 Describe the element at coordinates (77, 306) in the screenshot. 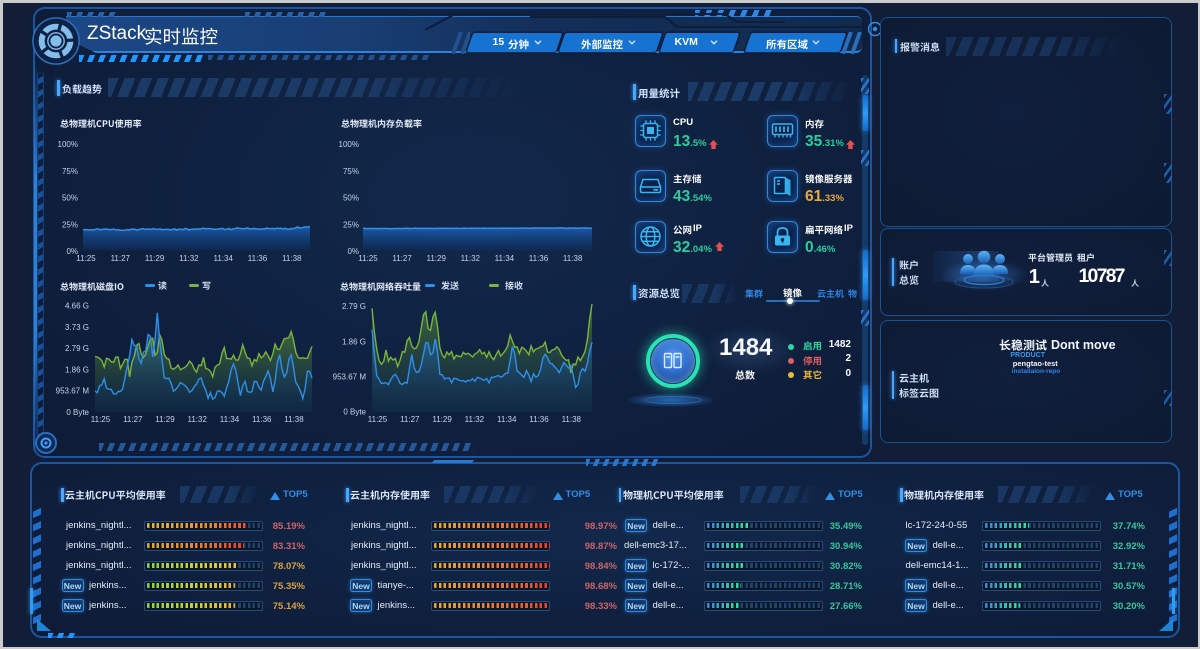

I see `svg-text: 4.66 G` at that location.